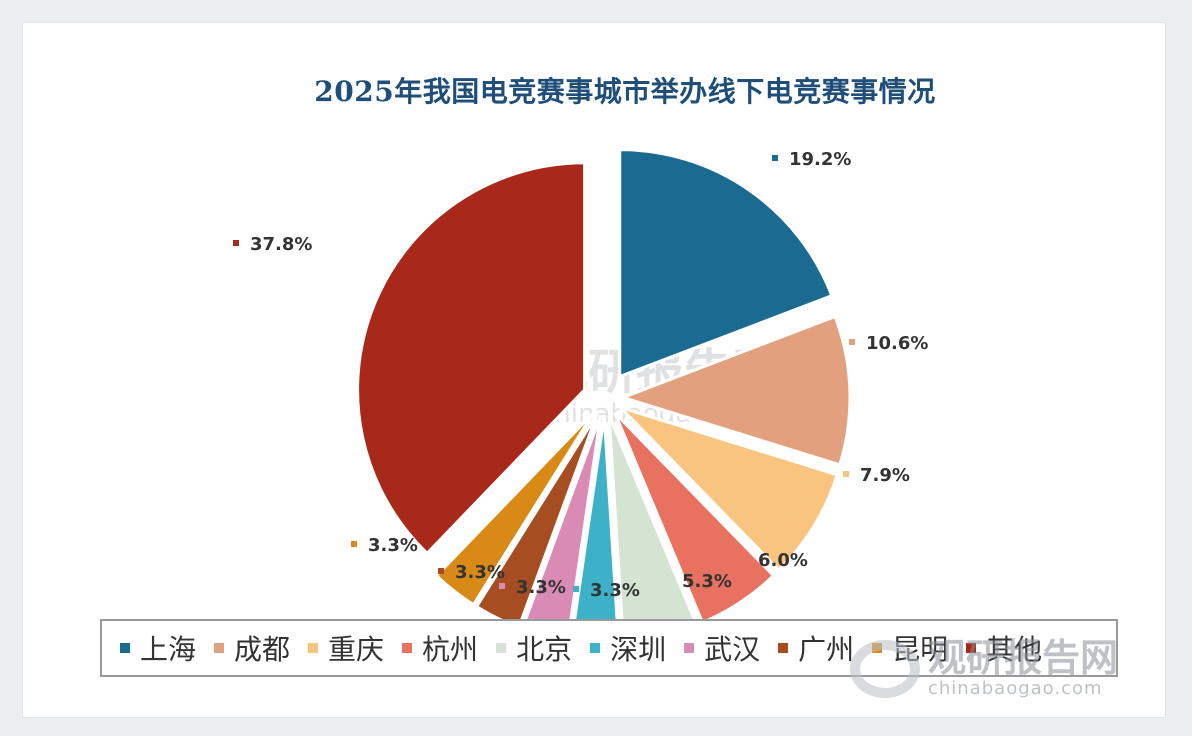  I want to click on legend-item: 北京, so click(534, 648).